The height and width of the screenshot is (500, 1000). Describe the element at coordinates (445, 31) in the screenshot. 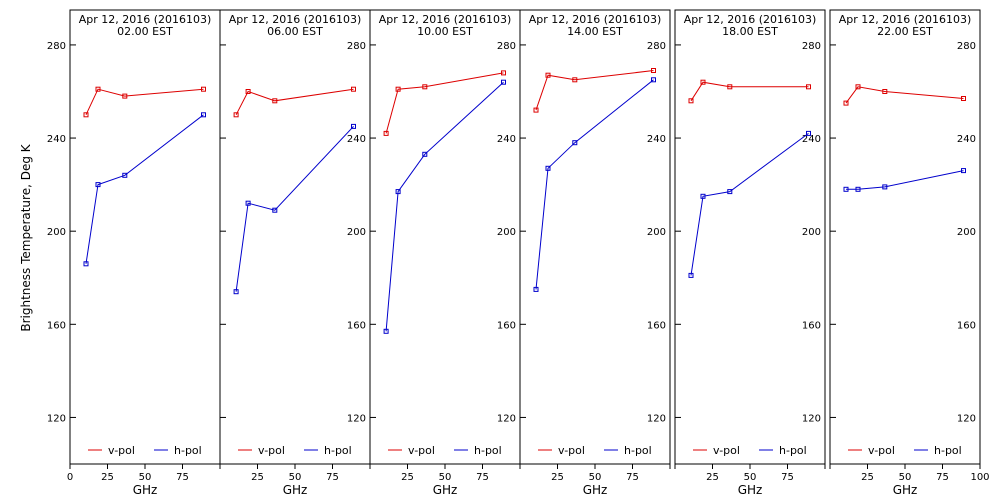

I see `panel-title-line2: 10.00 EST` at that location.